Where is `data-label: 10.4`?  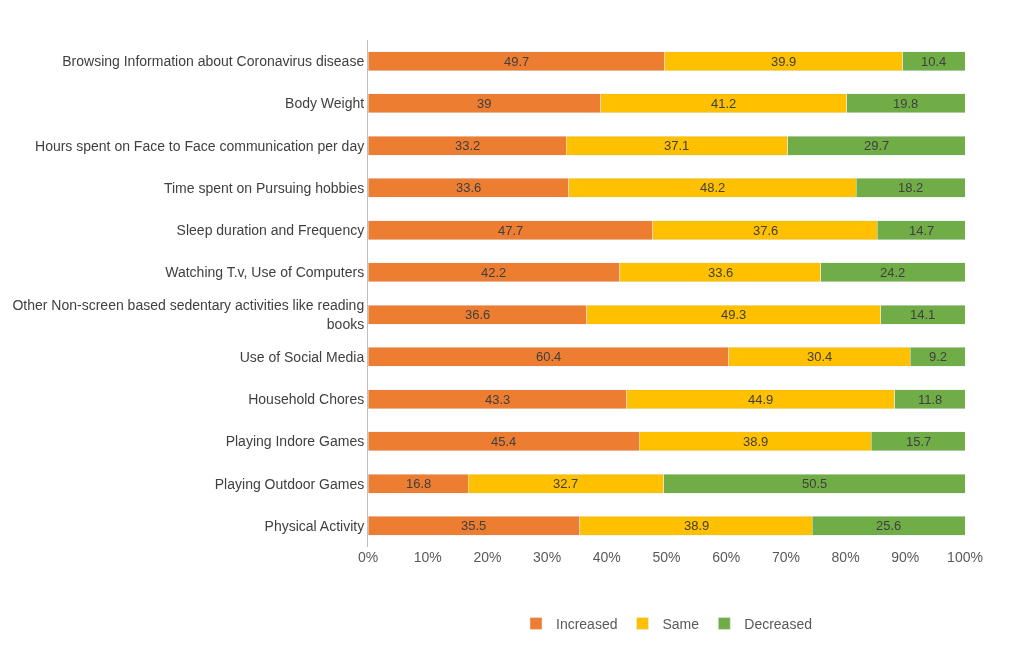
data-label: 10.4 is located at coordinates (934, 61).